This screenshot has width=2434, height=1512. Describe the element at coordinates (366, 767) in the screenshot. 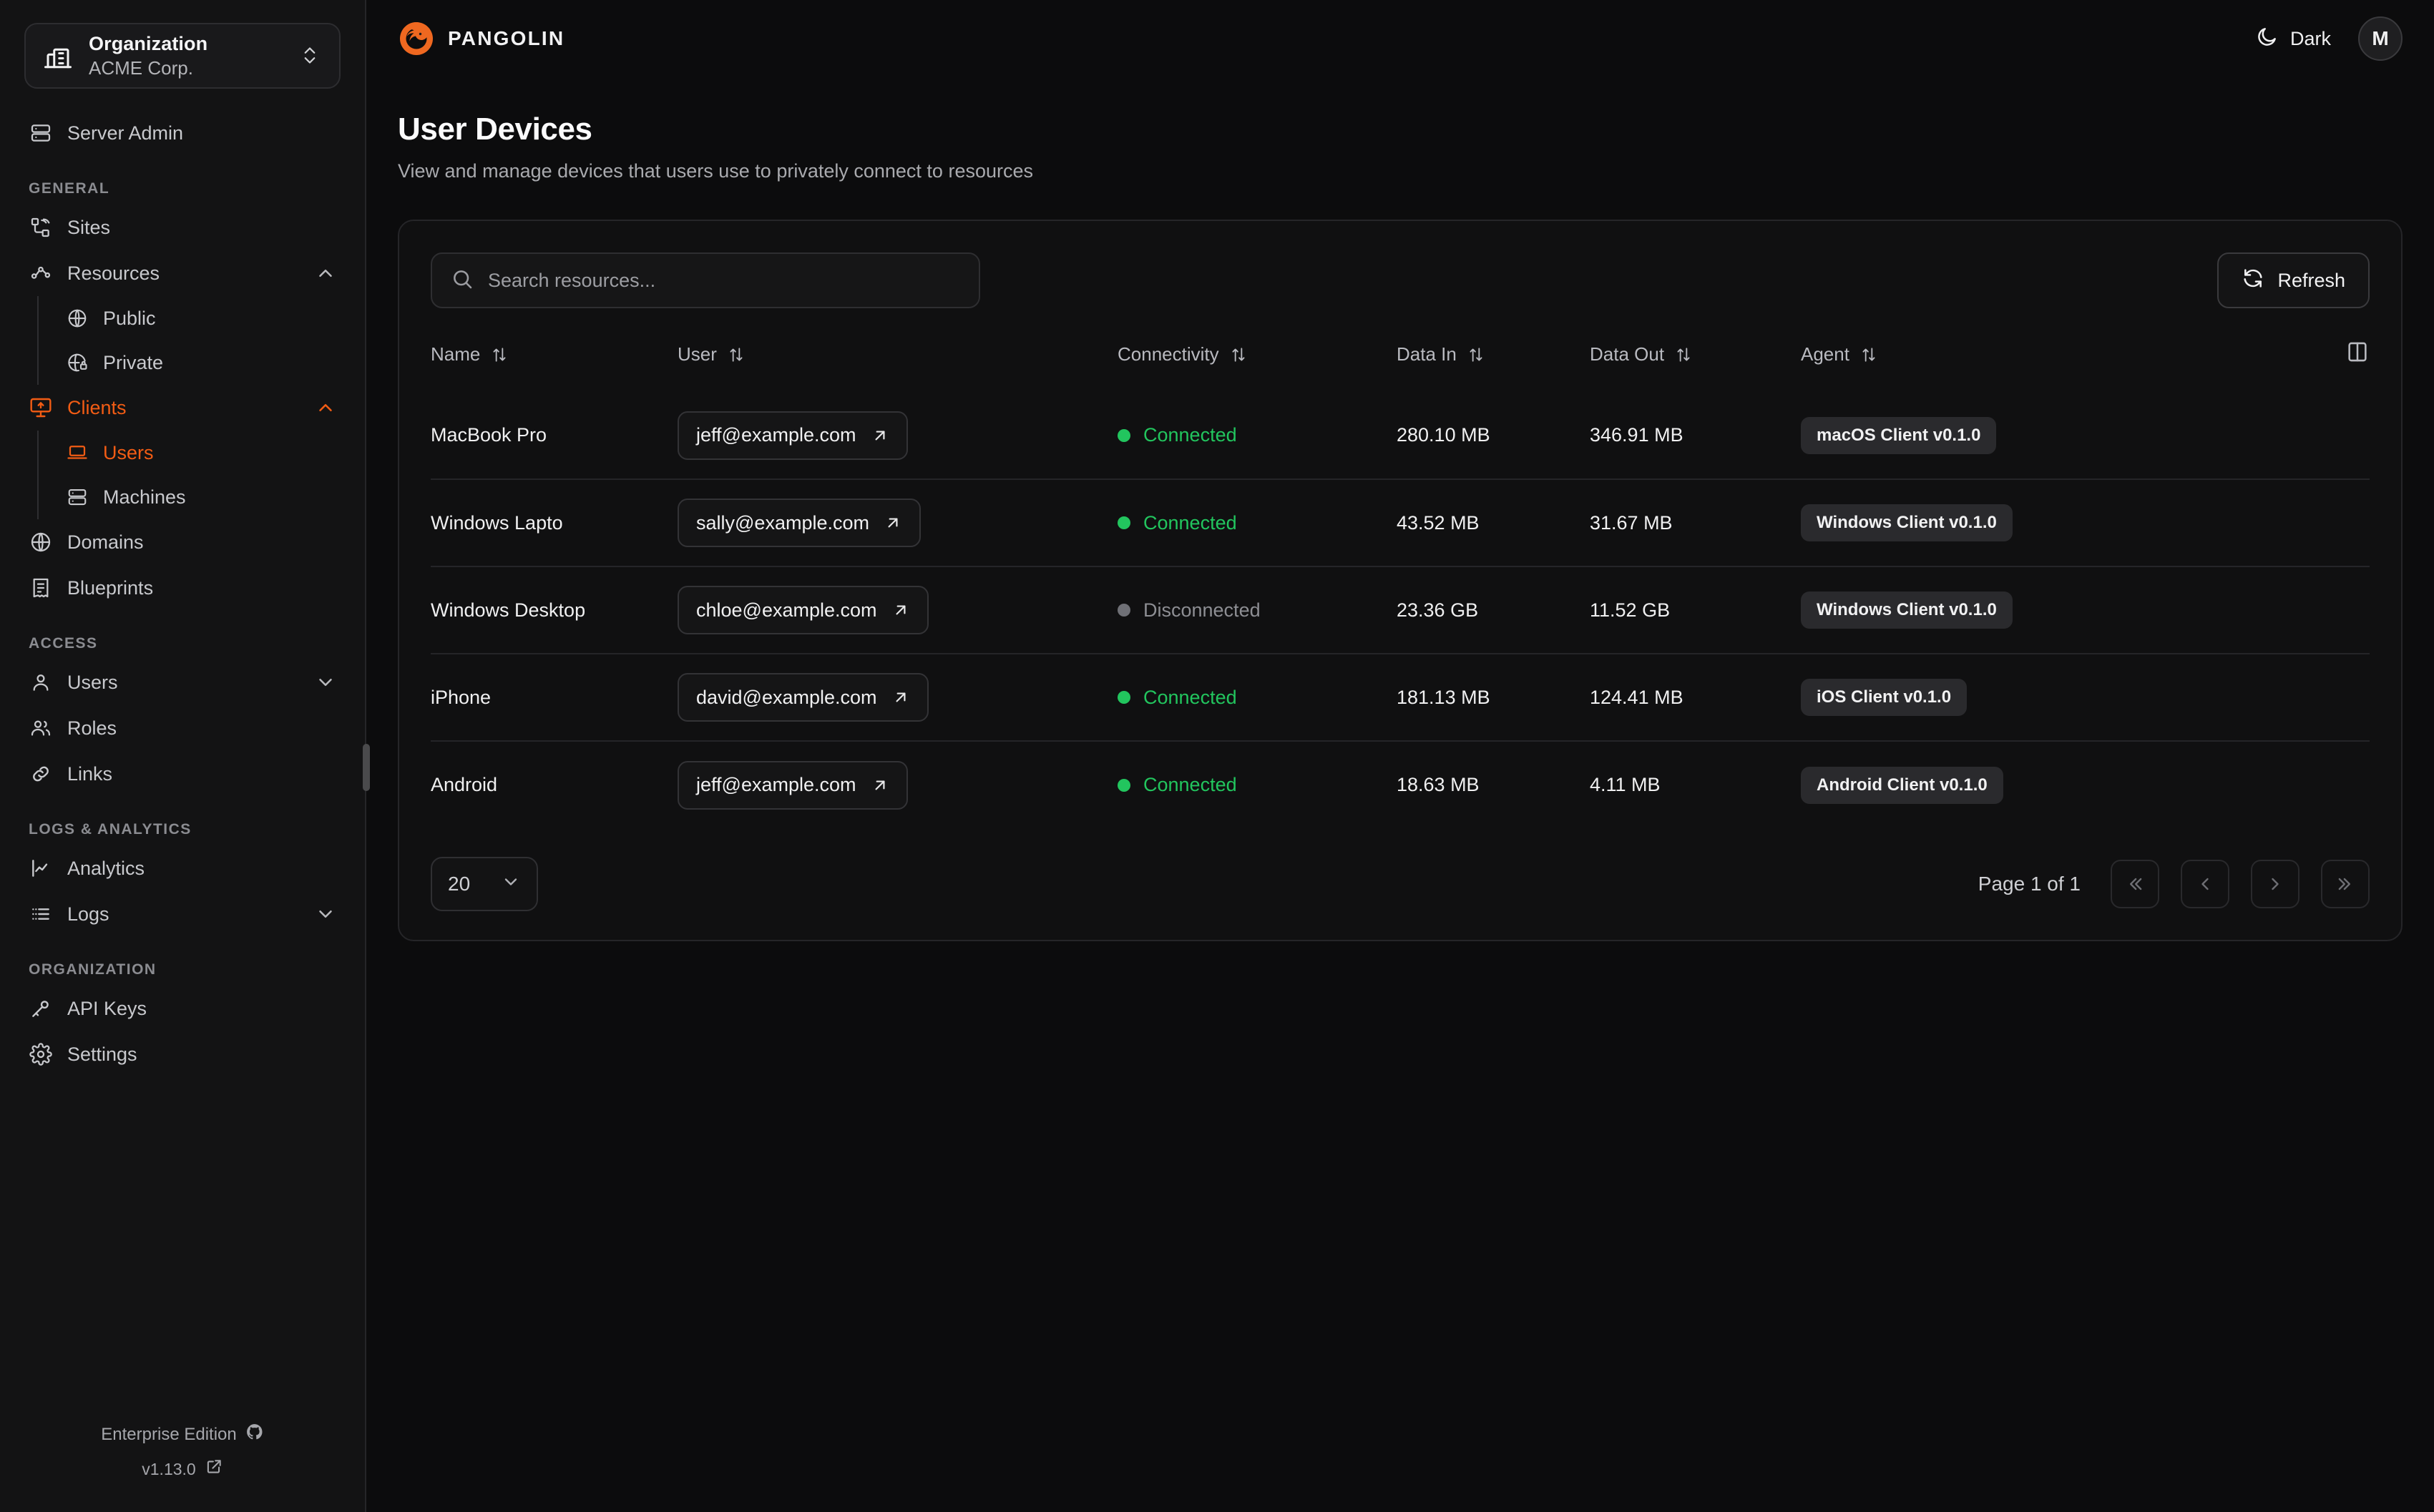

I see `sidebar-resize-handle` at that location.